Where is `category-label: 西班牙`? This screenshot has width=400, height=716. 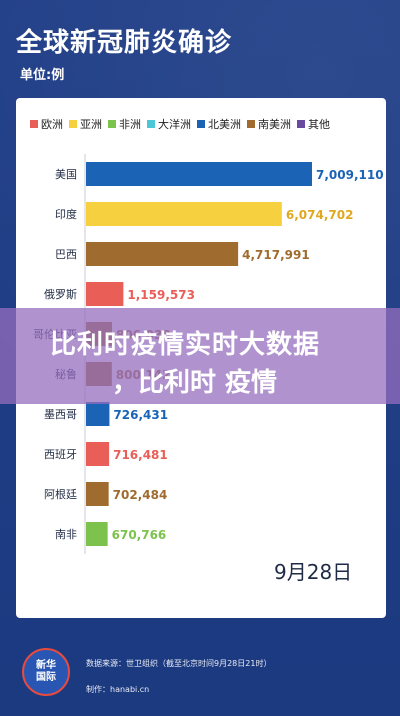 category-label: 西班牙 is located at coordinates (60, 454).